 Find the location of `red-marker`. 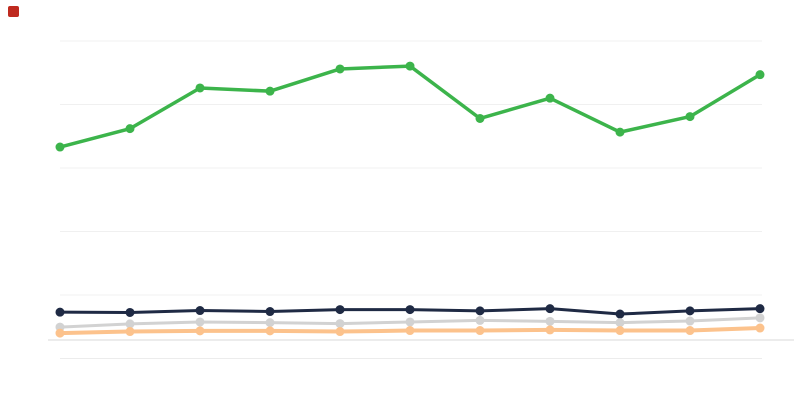

red-marker is located at coordinates (13, 11).